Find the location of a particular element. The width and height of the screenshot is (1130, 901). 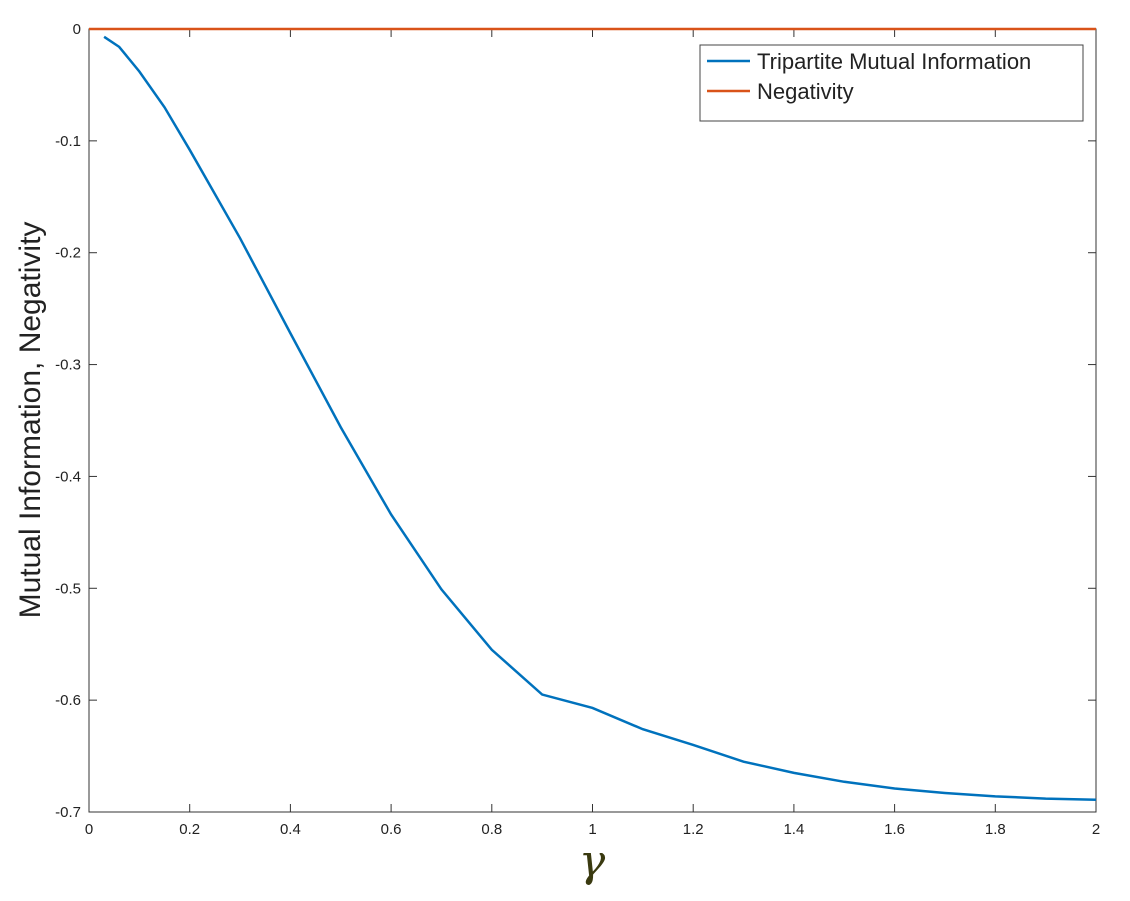

x-tick-label: 0.6 is located at coordinates (391, 829).